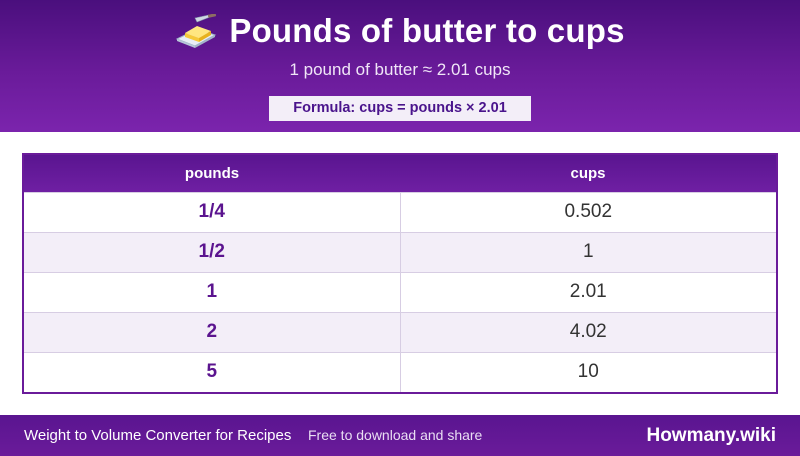 Image resolution: width=800 pixels, height=456 pixels. What do you see at coordinates (588, 211) in the screenshot?
I see `cups-cell: 0.502` at bounding box center [588, 211].